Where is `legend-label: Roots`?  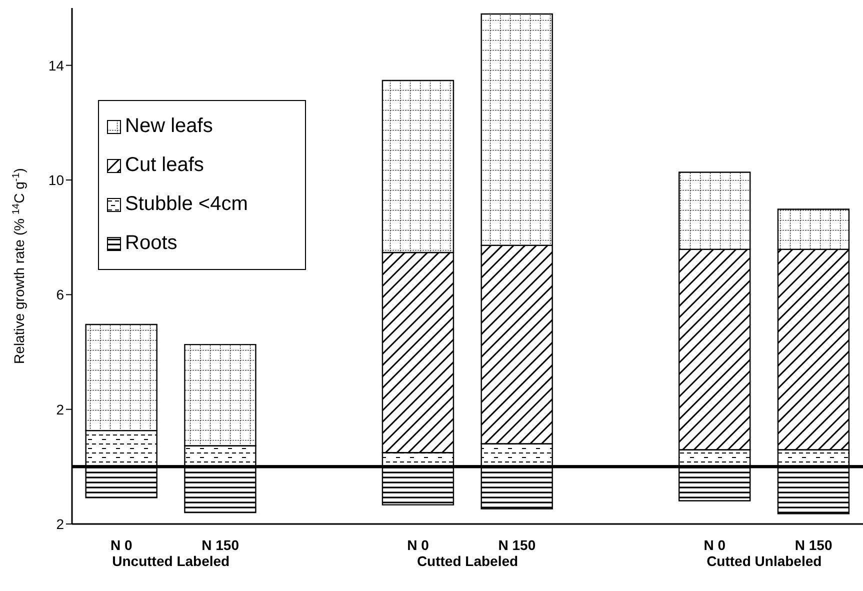
legend-label: Roots is located at coordinates (151, 243).